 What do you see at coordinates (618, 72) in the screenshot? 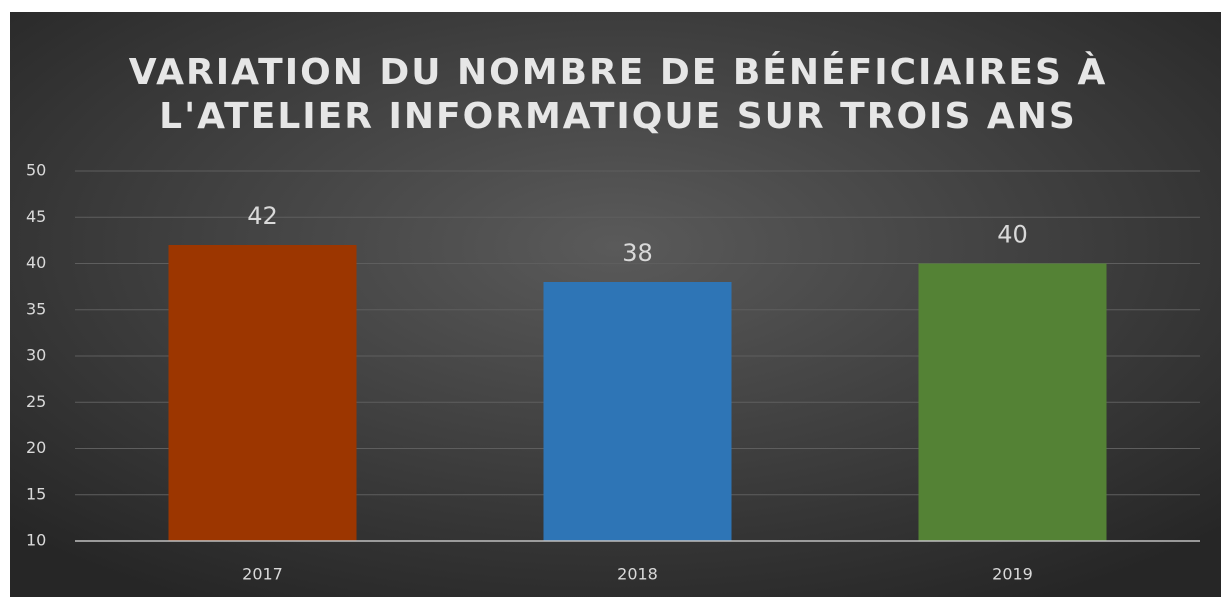
I see `chart-title: VARIATION DU NOMBRE DE BÉNÉFICIAIRES À` at bounding box center [618, 72].